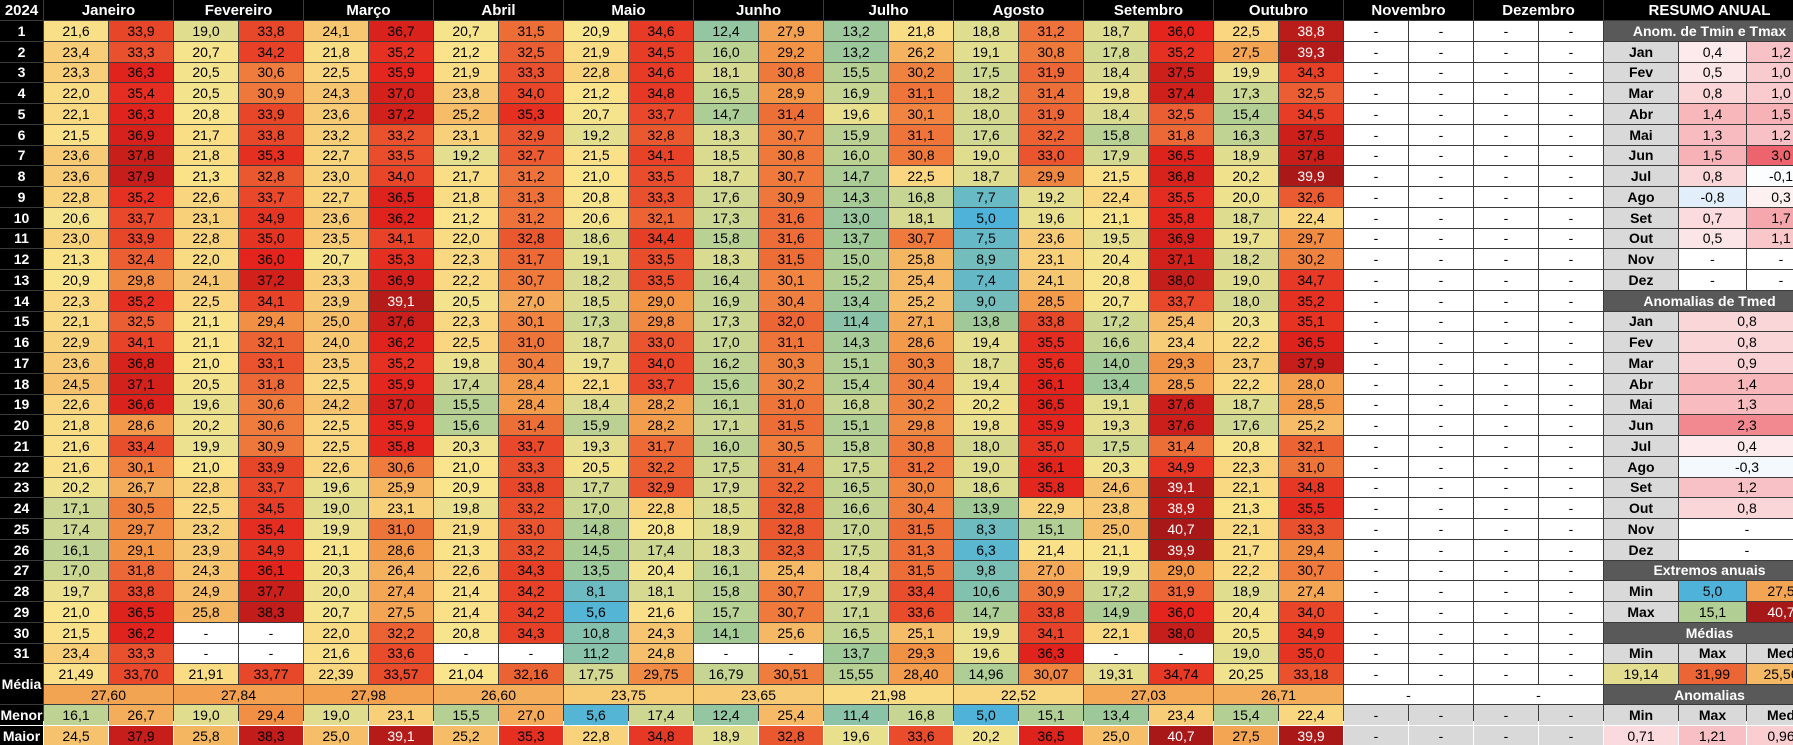  Describe the element at coordinates (921, 321) in the screenshot. I see `tmax-cell: 27,1` at that location.